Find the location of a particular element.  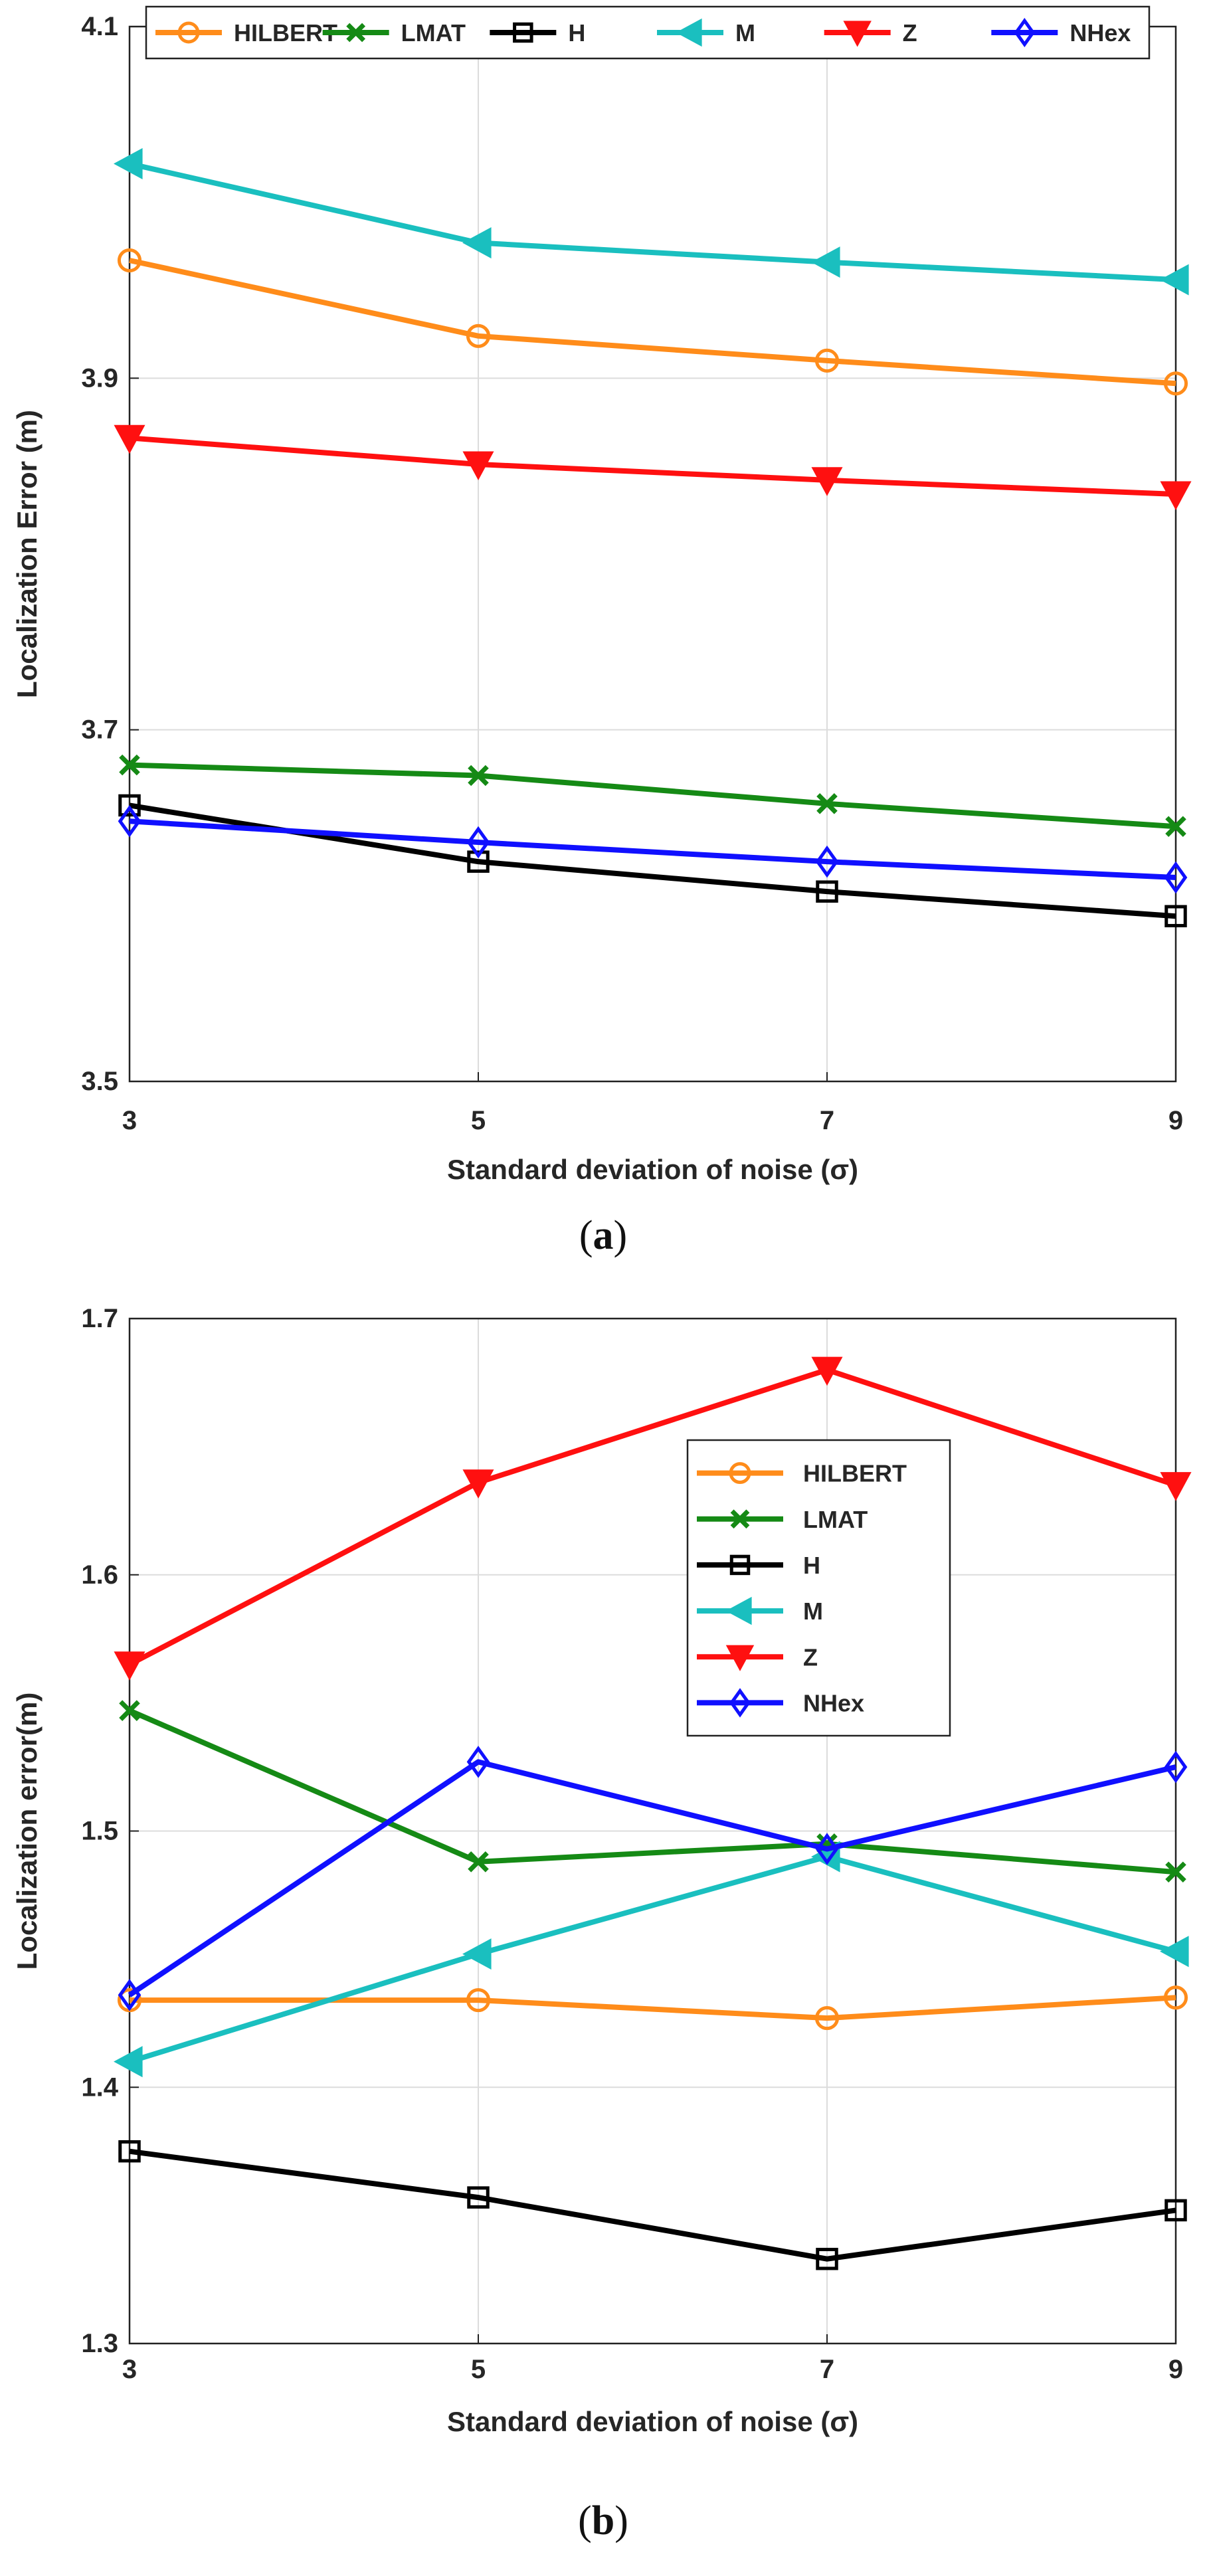

legend: HILBERT LMAT H M Z NHex is located at coordinates (648, 32).